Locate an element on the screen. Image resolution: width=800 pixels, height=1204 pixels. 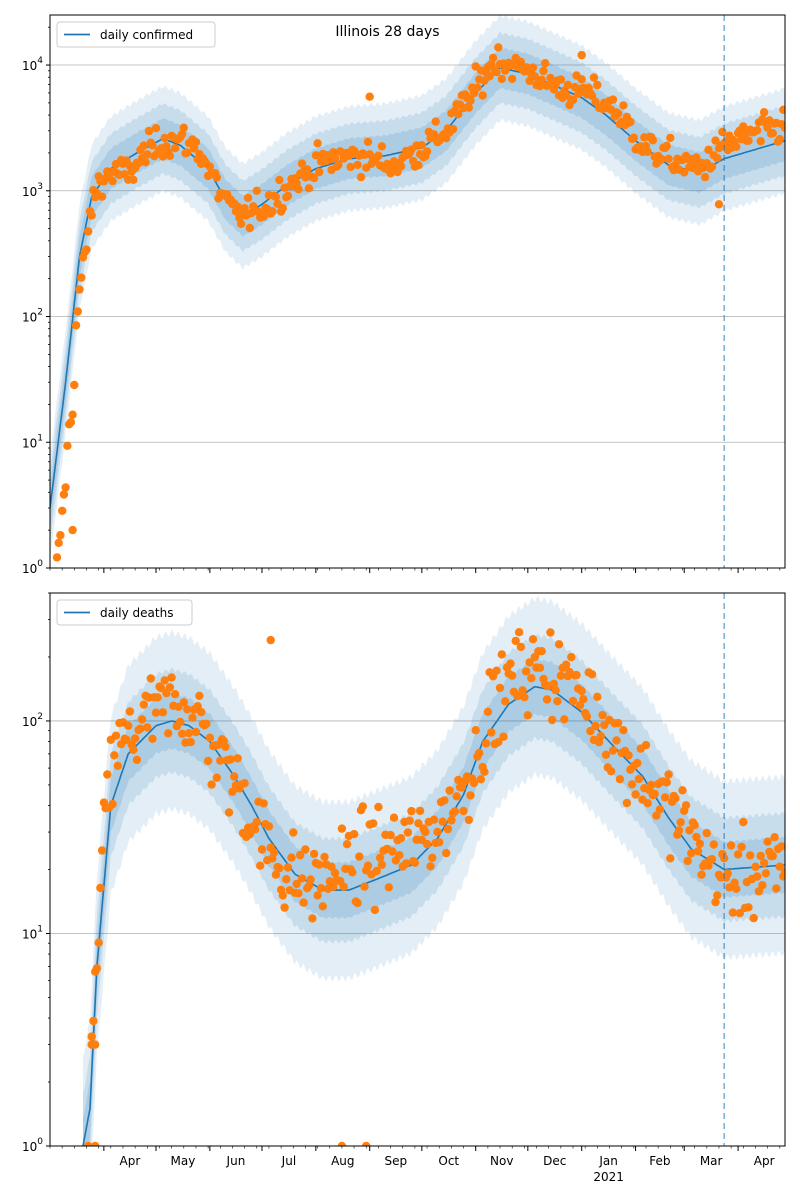
x-tick-label: Jan is located at coordinates (608, 1161).